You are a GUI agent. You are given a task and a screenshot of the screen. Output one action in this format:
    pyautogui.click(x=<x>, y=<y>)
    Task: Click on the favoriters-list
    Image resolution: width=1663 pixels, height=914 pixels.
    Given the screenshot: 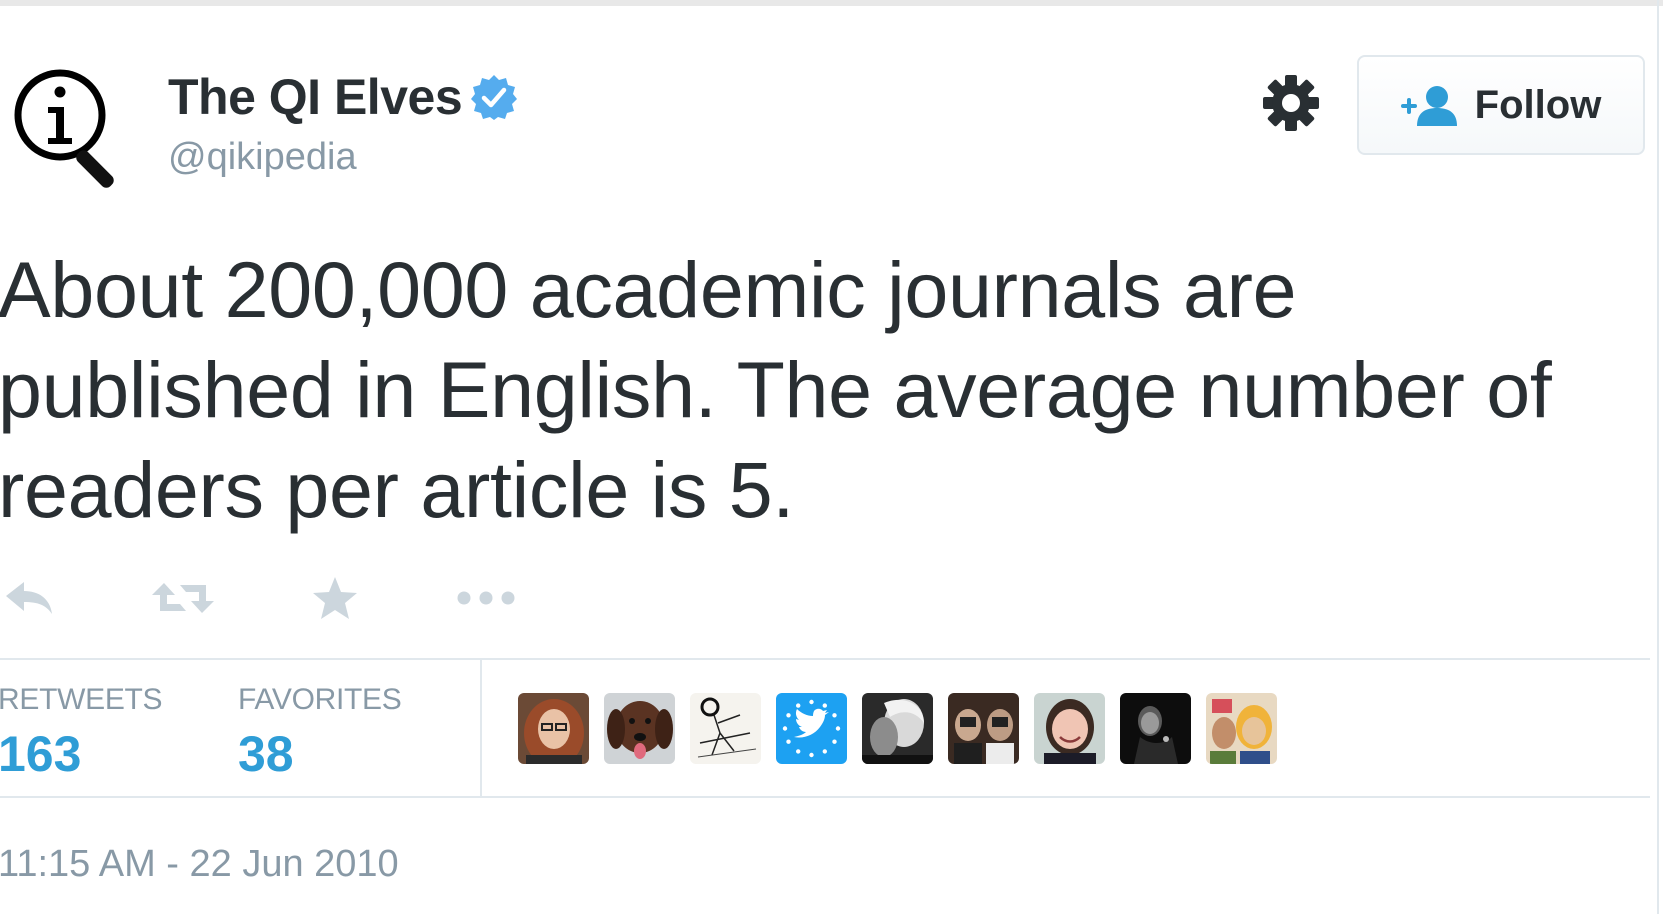 What is the action you would take?
    pyautogui.click(x=905, y=728)
    